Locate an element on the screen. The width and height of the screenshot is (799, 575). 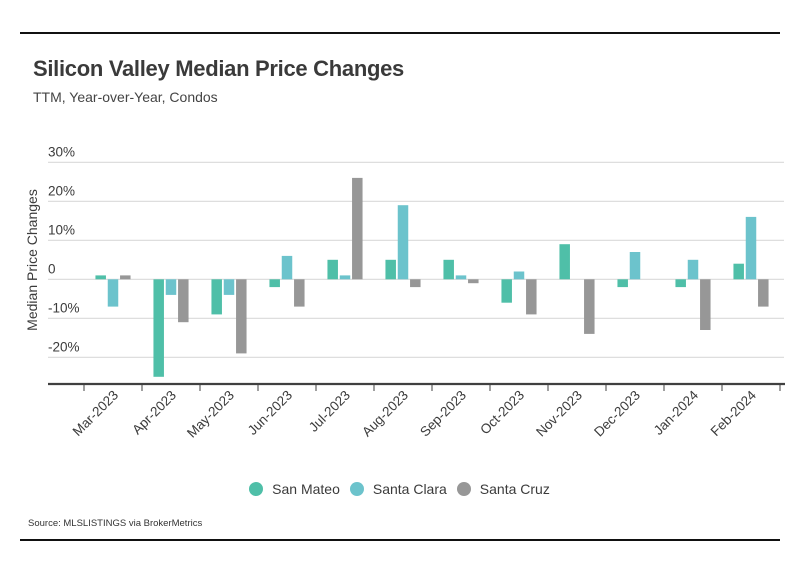
legend: San Mateo Santa Clara Santa Cruz is located at coordinates (399, 489).